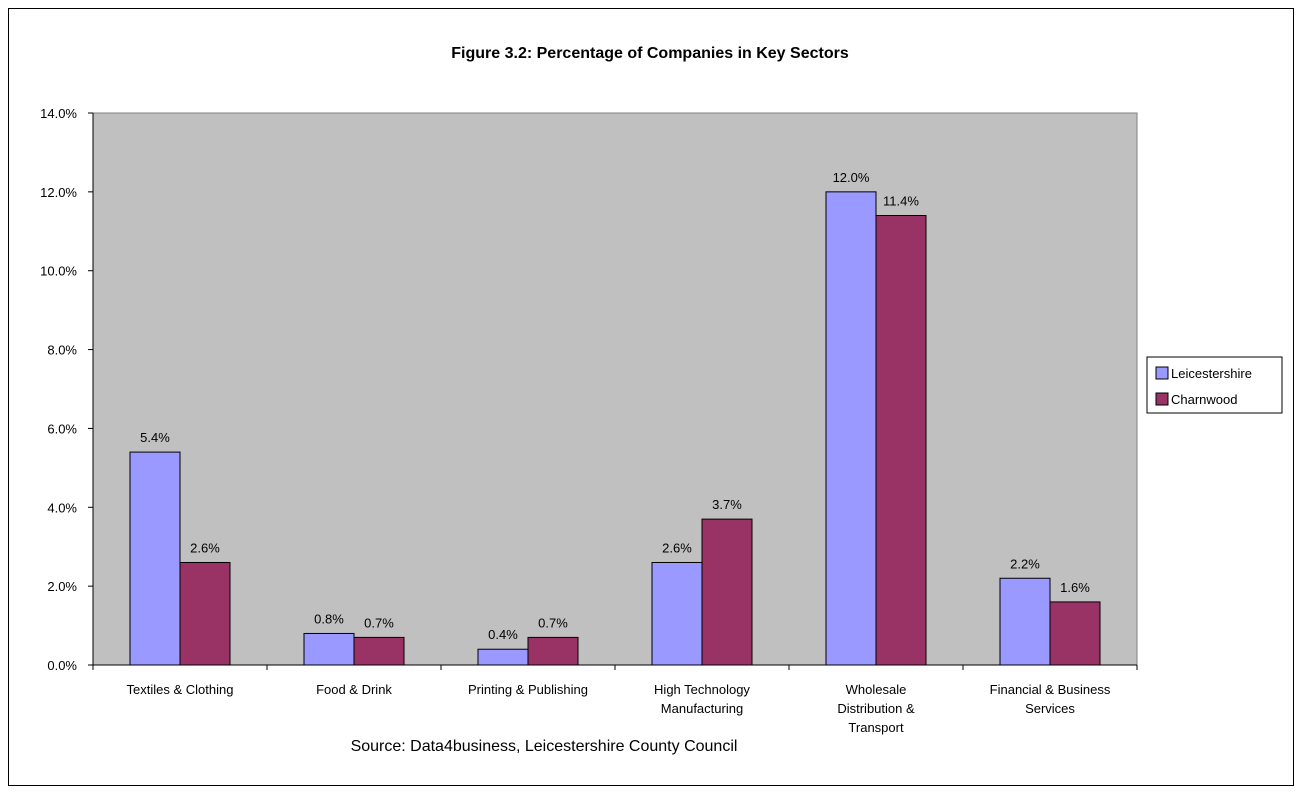 The image size is (1303, 794). I want to click on data-label: 12.0%, so click(851, 177).